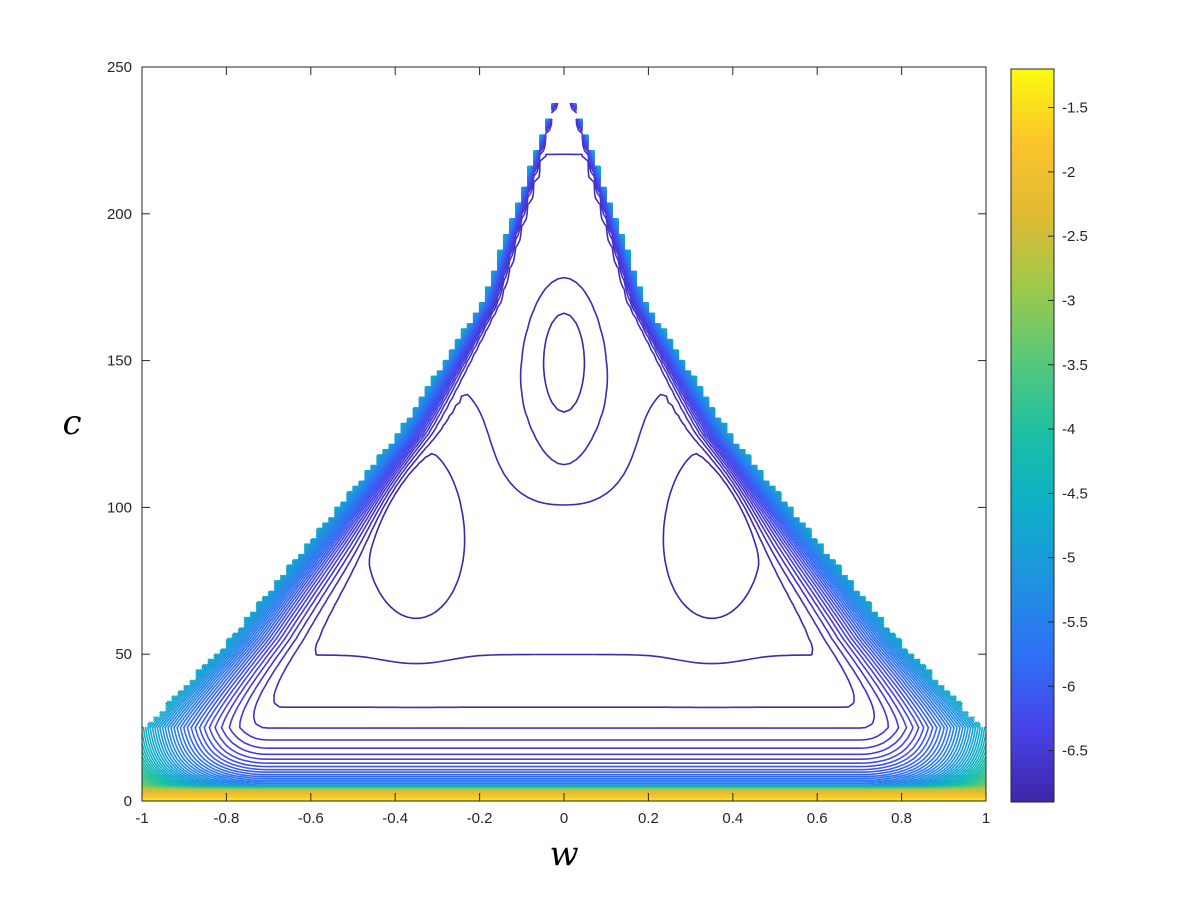 This screenshot has width=1200, height=900. Describe the element at coordinates (71, 423) in the screenshot. I see `y-axis-label: c` at that location.